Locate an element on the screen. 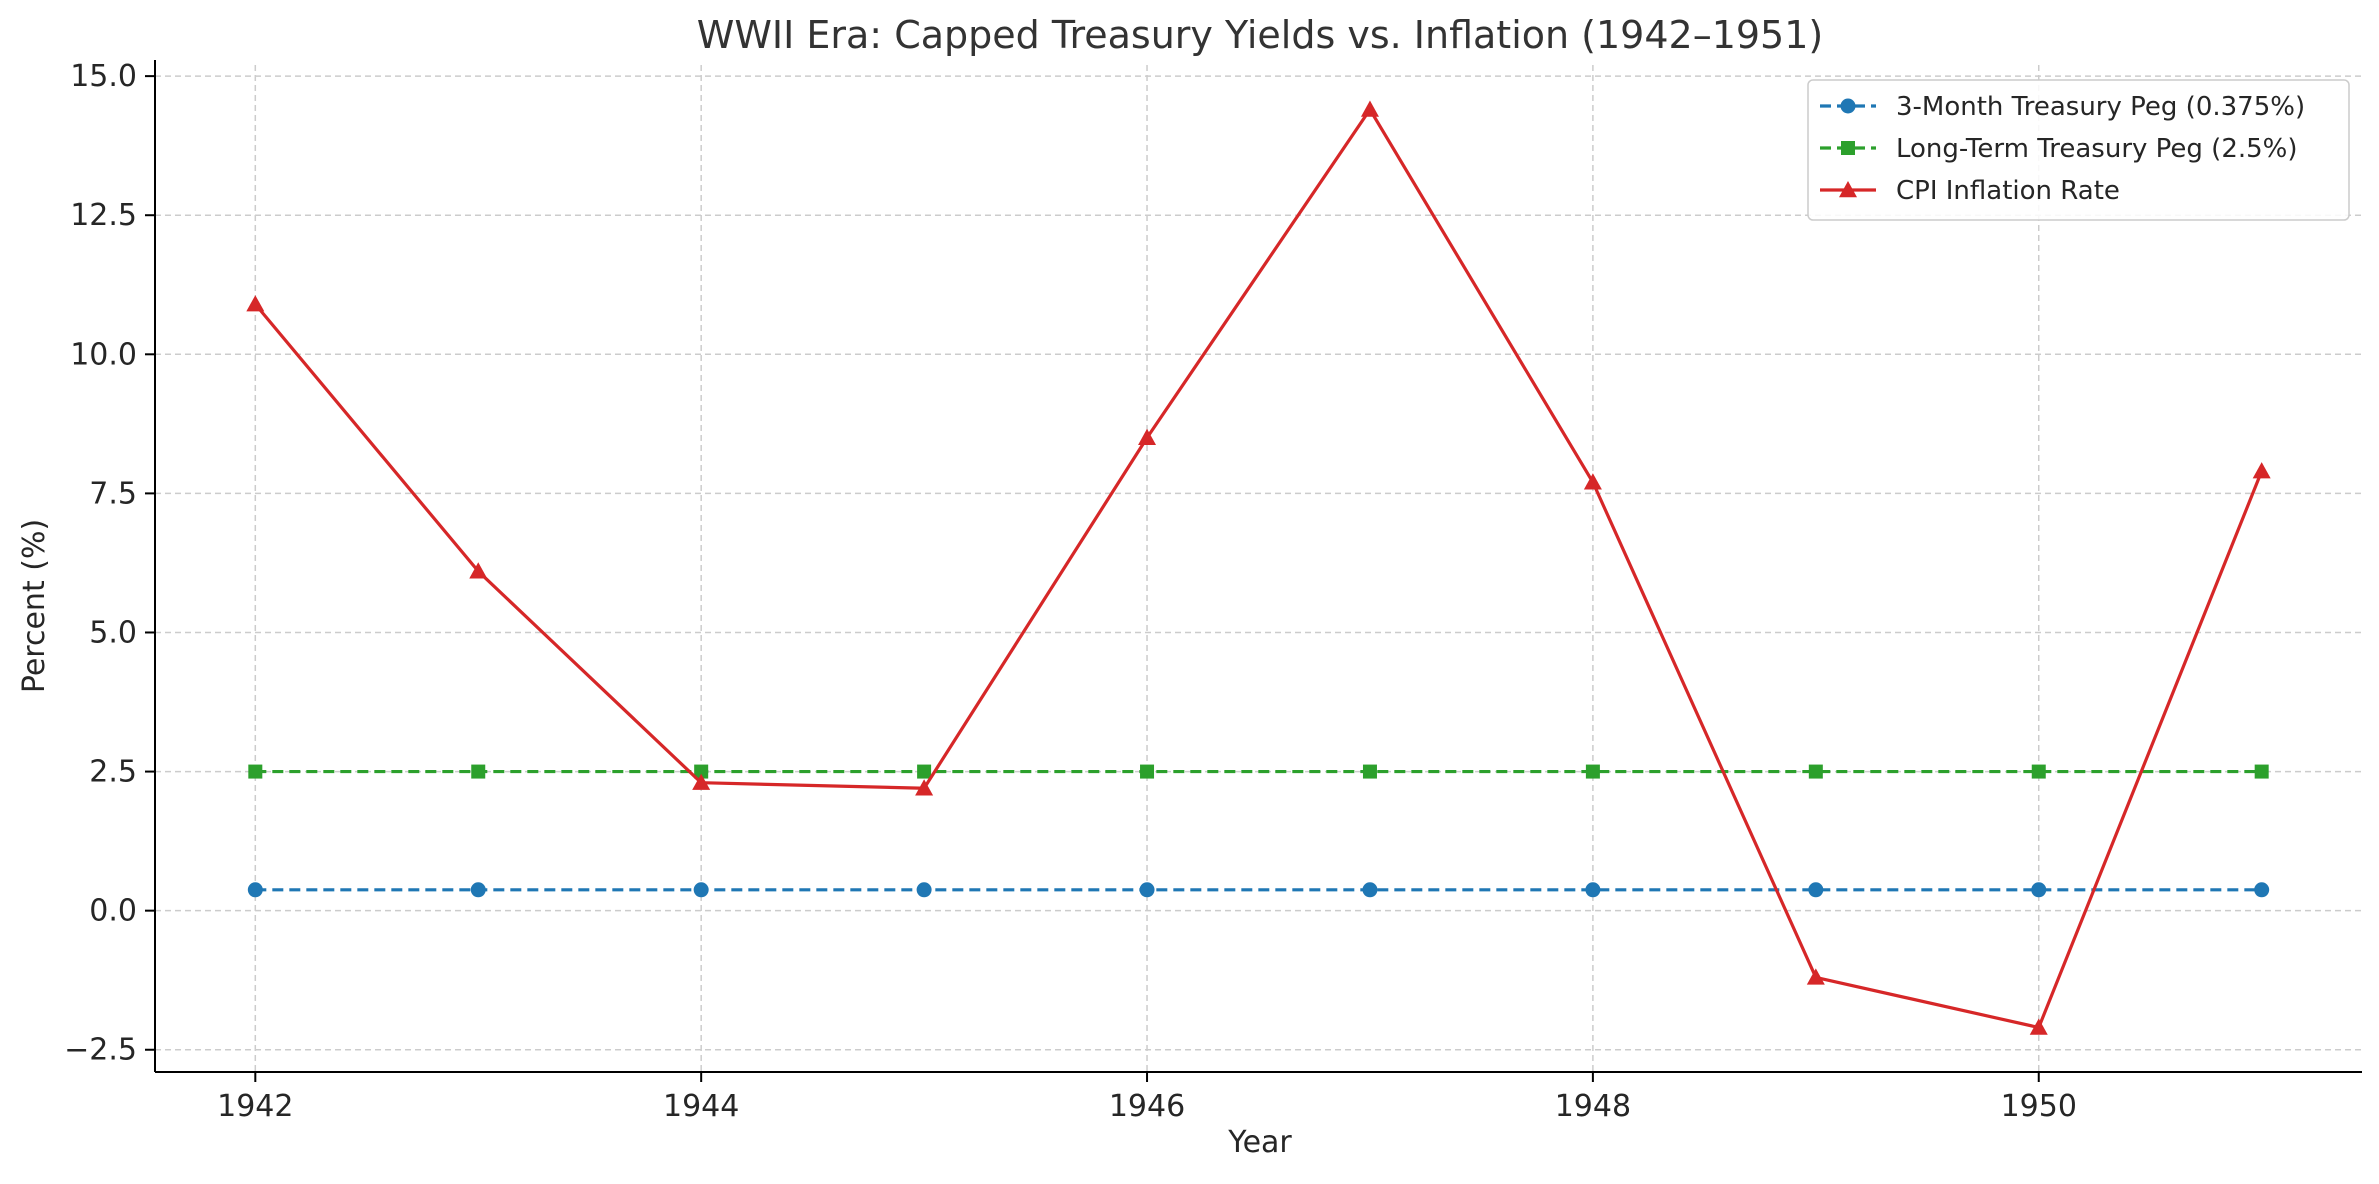 This screenshot has width=2379, height=1184. legend-box is located at coordinates (2078, 150).